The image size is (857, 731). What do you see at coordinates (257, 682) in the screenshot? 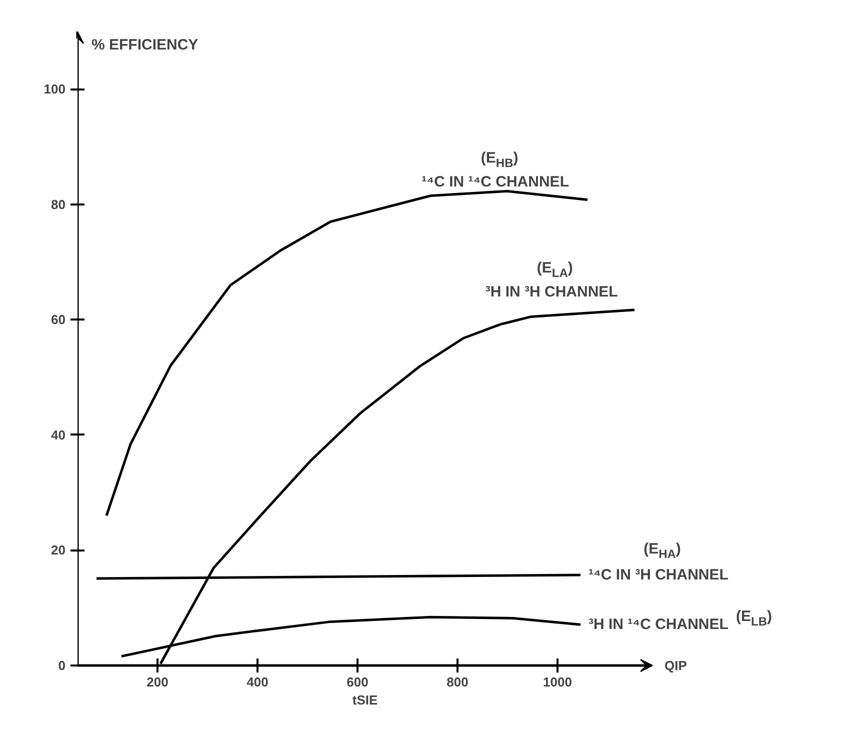
I see `x-tick-label: 400` at bounding box center [257, 682].